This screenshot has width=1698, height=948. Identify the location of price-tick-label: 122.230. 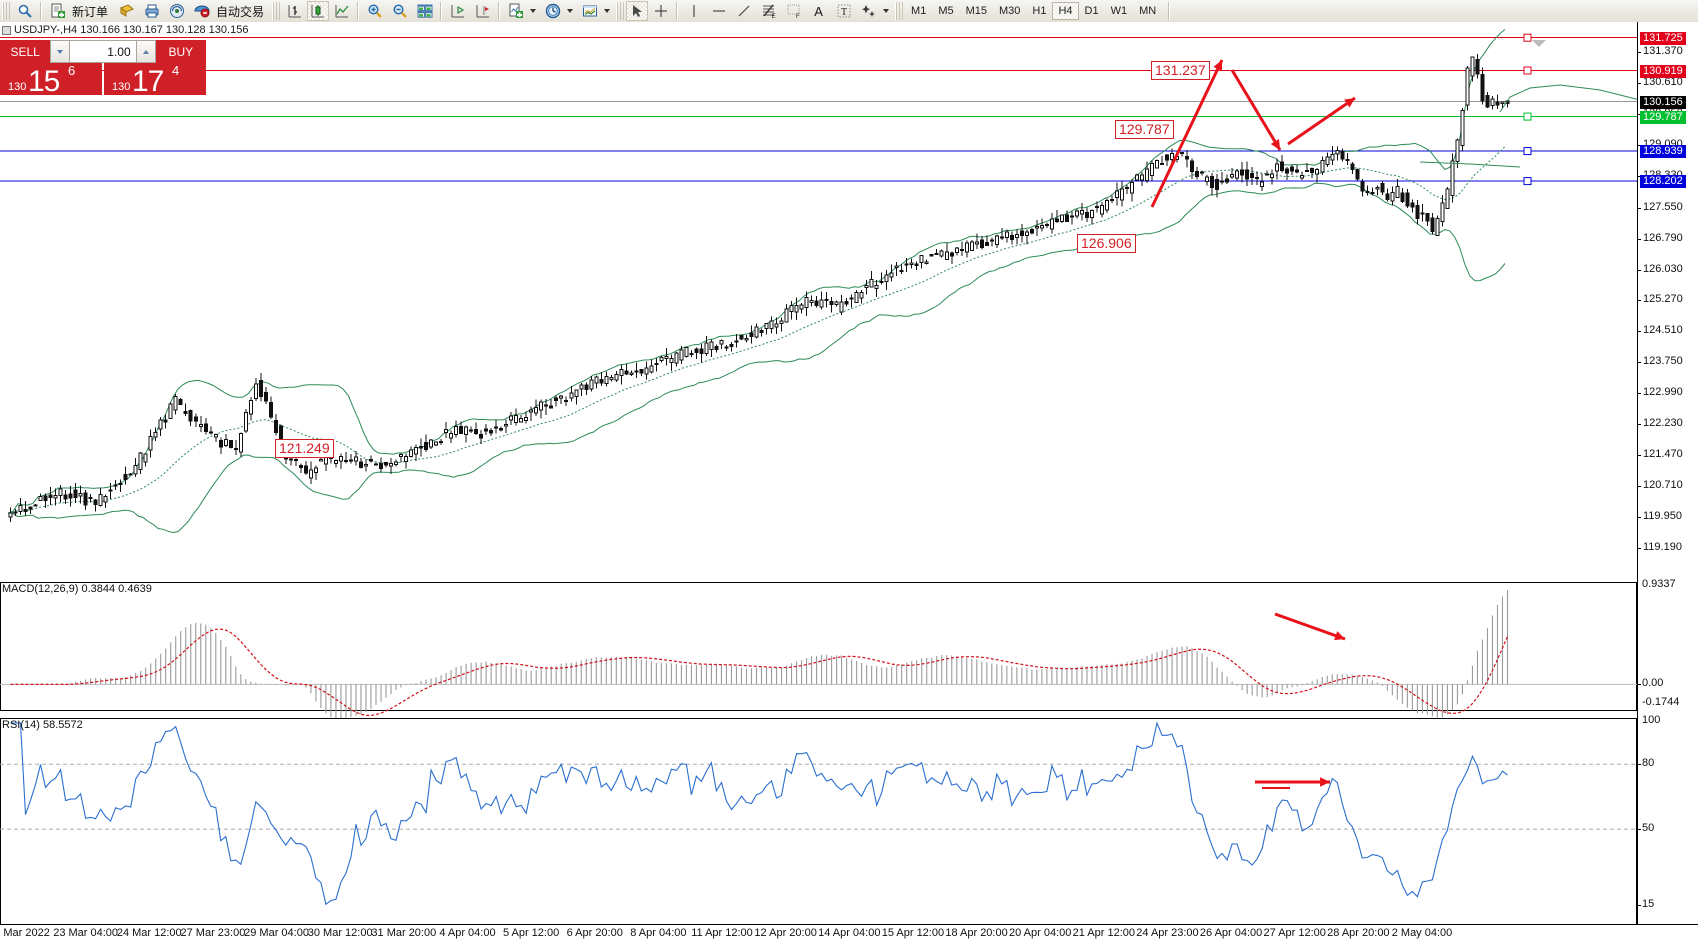
(1663, 423).